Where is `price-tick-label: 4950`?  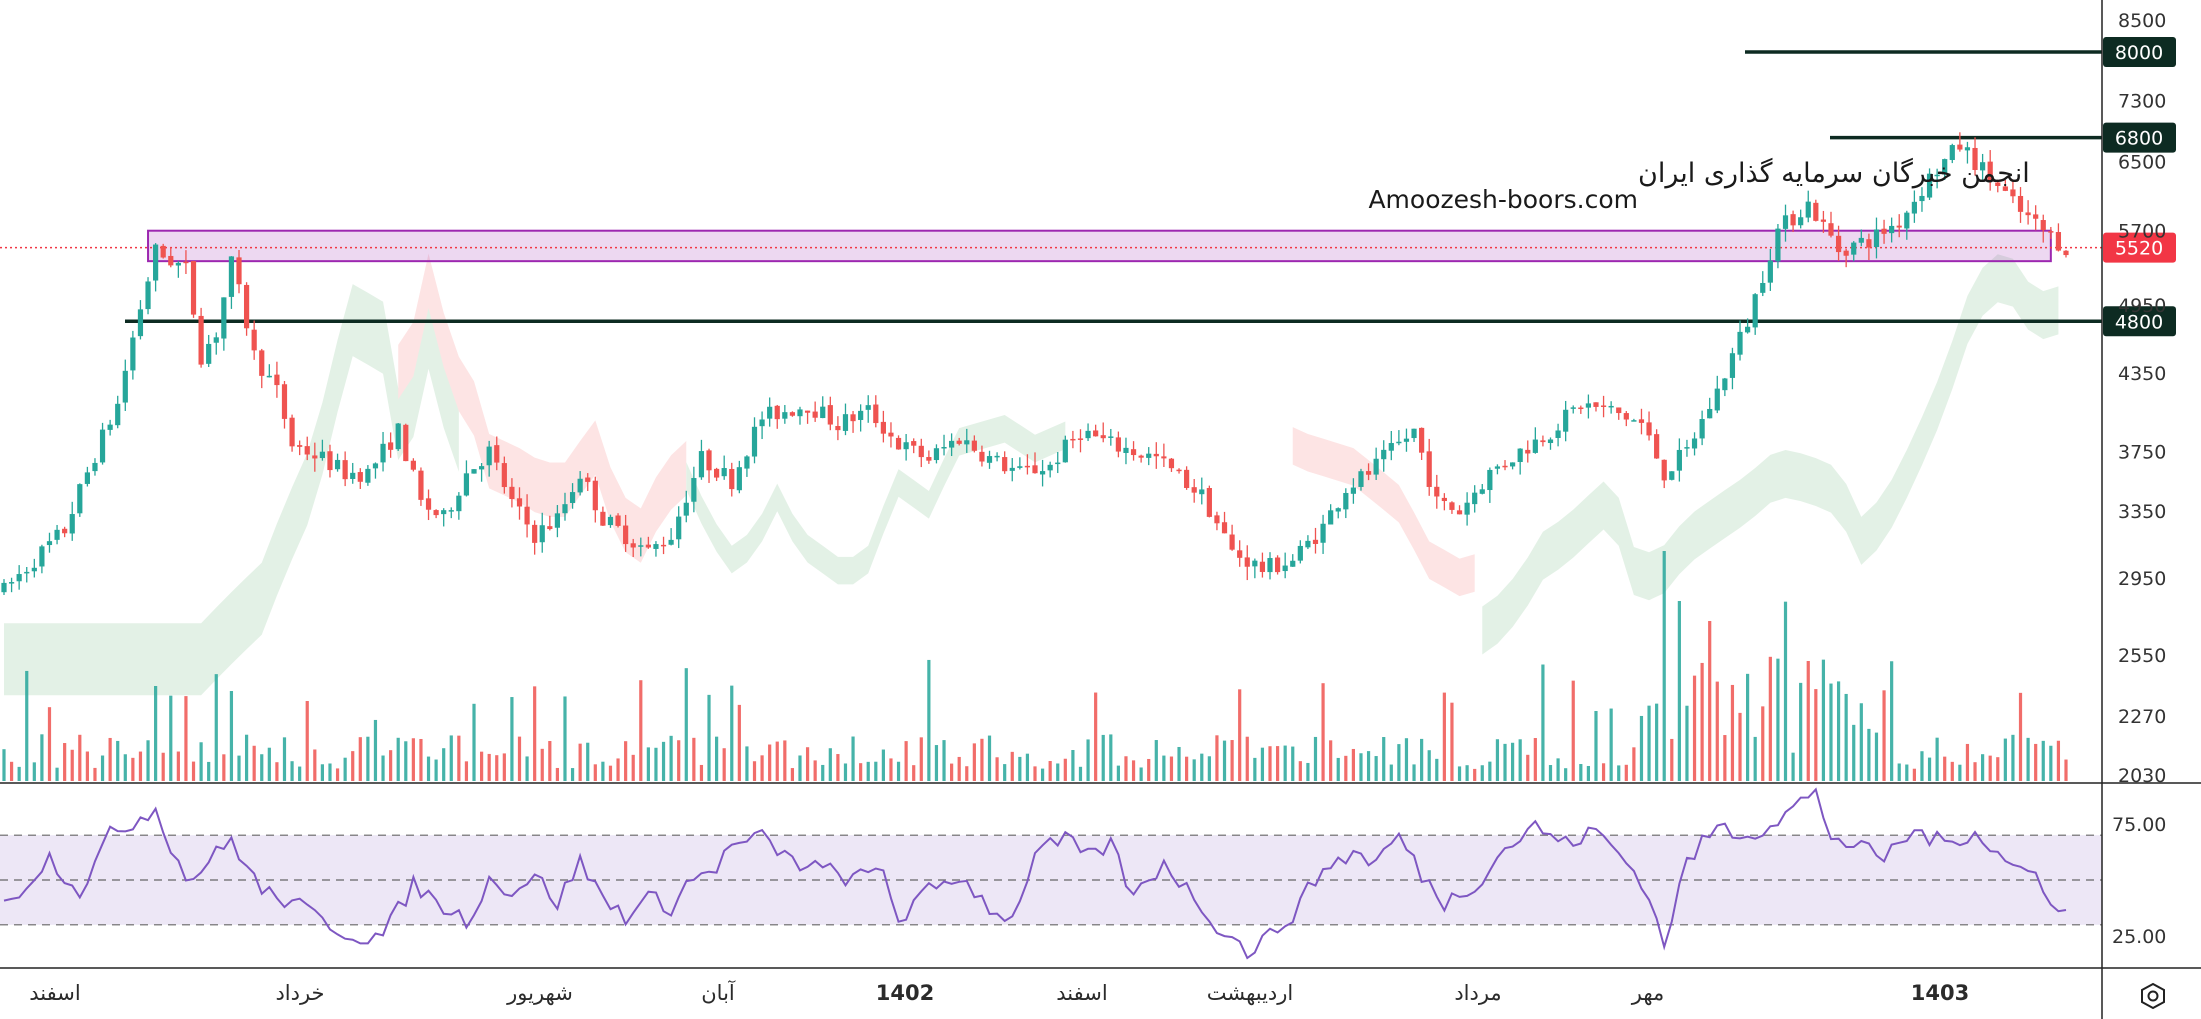 price-tick-label: 4950 is located at coordinates (2142, 306).